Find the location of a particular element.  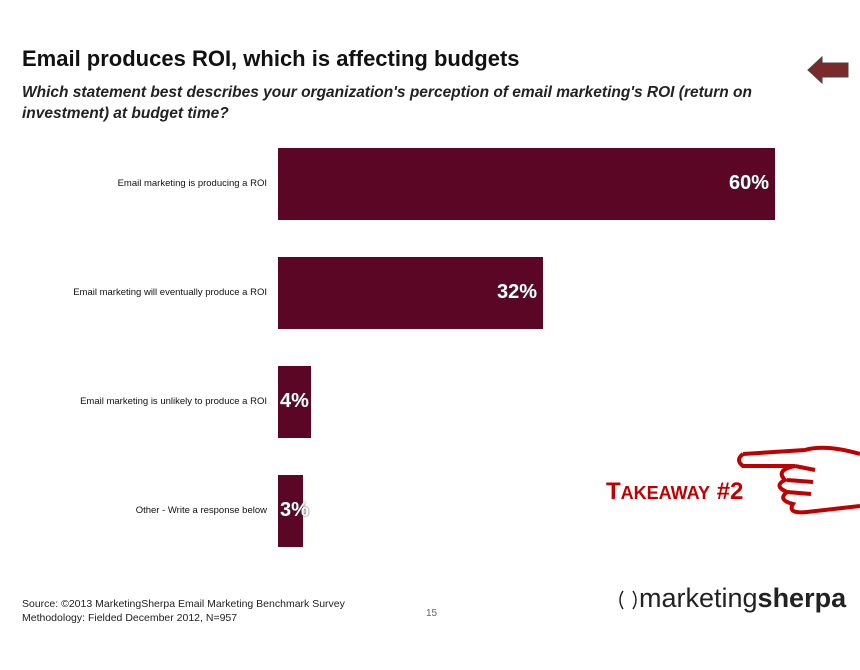

back-arrow-icon is located at coordinates (829, 70).